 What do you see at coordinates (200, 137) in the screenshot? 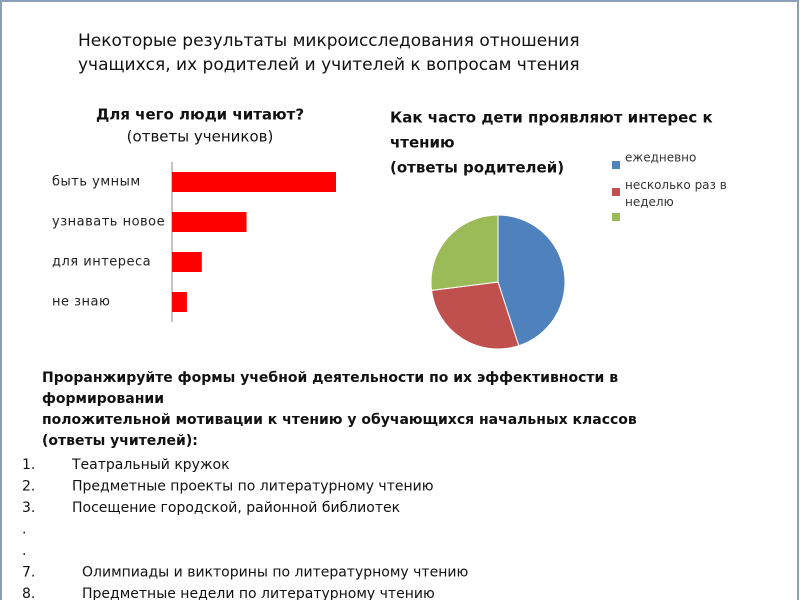
I see `chart-title: (ответы учеников)` at bounding box center [200, 137].